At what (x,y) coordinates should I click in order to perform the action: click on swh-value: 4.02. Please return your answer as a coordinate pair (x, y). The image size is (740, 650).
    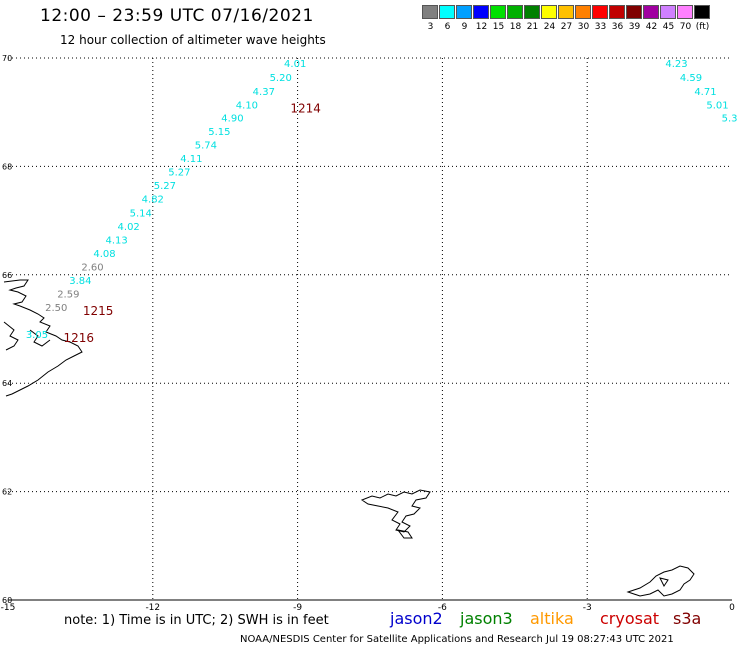
    Looking at the image, I should click on (129, 227).